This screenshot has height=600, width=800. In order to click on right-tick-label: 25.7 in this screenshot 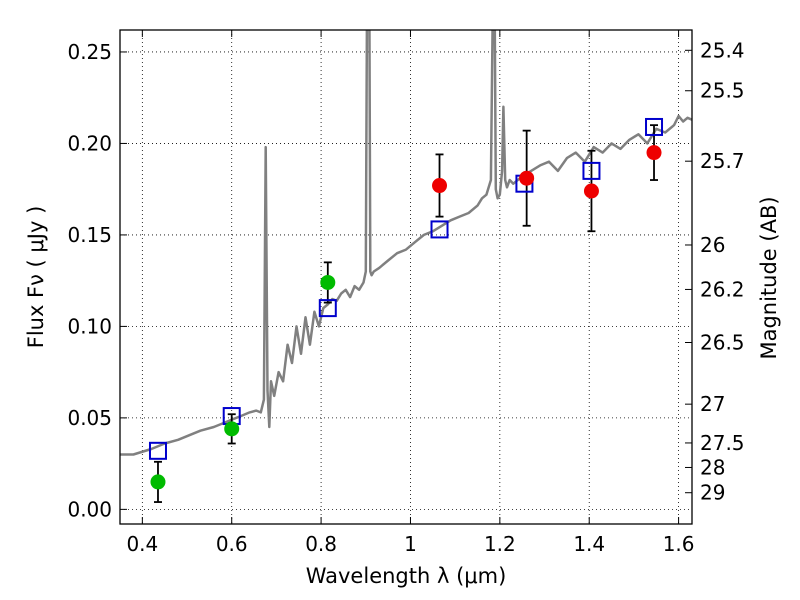, I will do `click(722, 161)`.